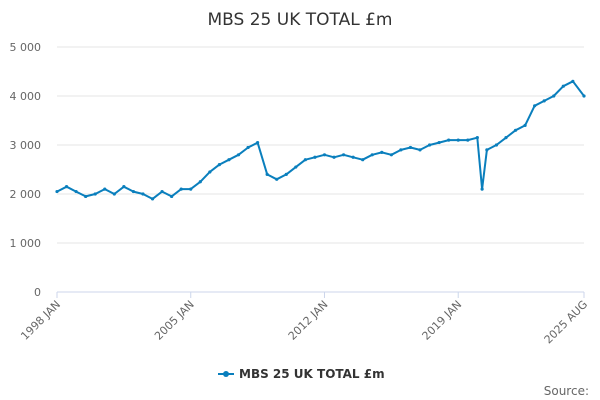 This screenshot has height=400, width=600. Describe the element at coordinates (37, 292) in the screenshot. I see `y-tick-label: 0` at that location.